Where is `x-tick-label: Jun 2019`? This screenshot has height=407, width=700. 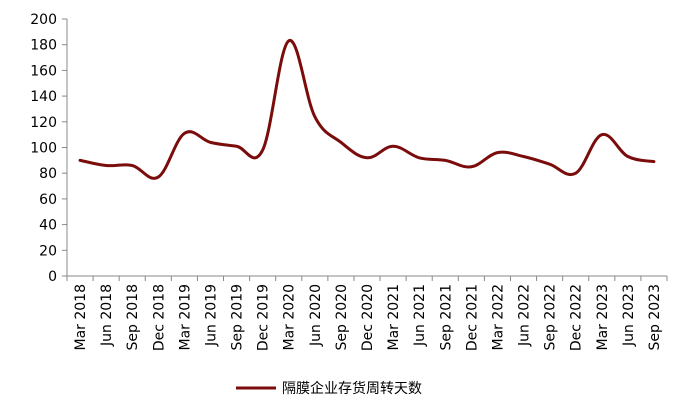 x-tick-label: Jun 2019 is located at coordinates (211, 315).